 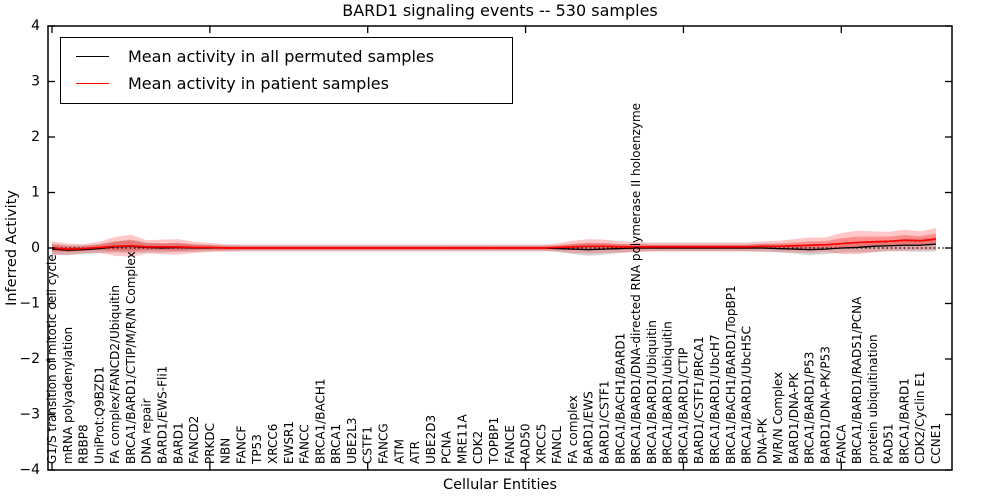 I want to click on chart-title: BARD1 signaling events -- 530 samples, so click(x=500, y=10).